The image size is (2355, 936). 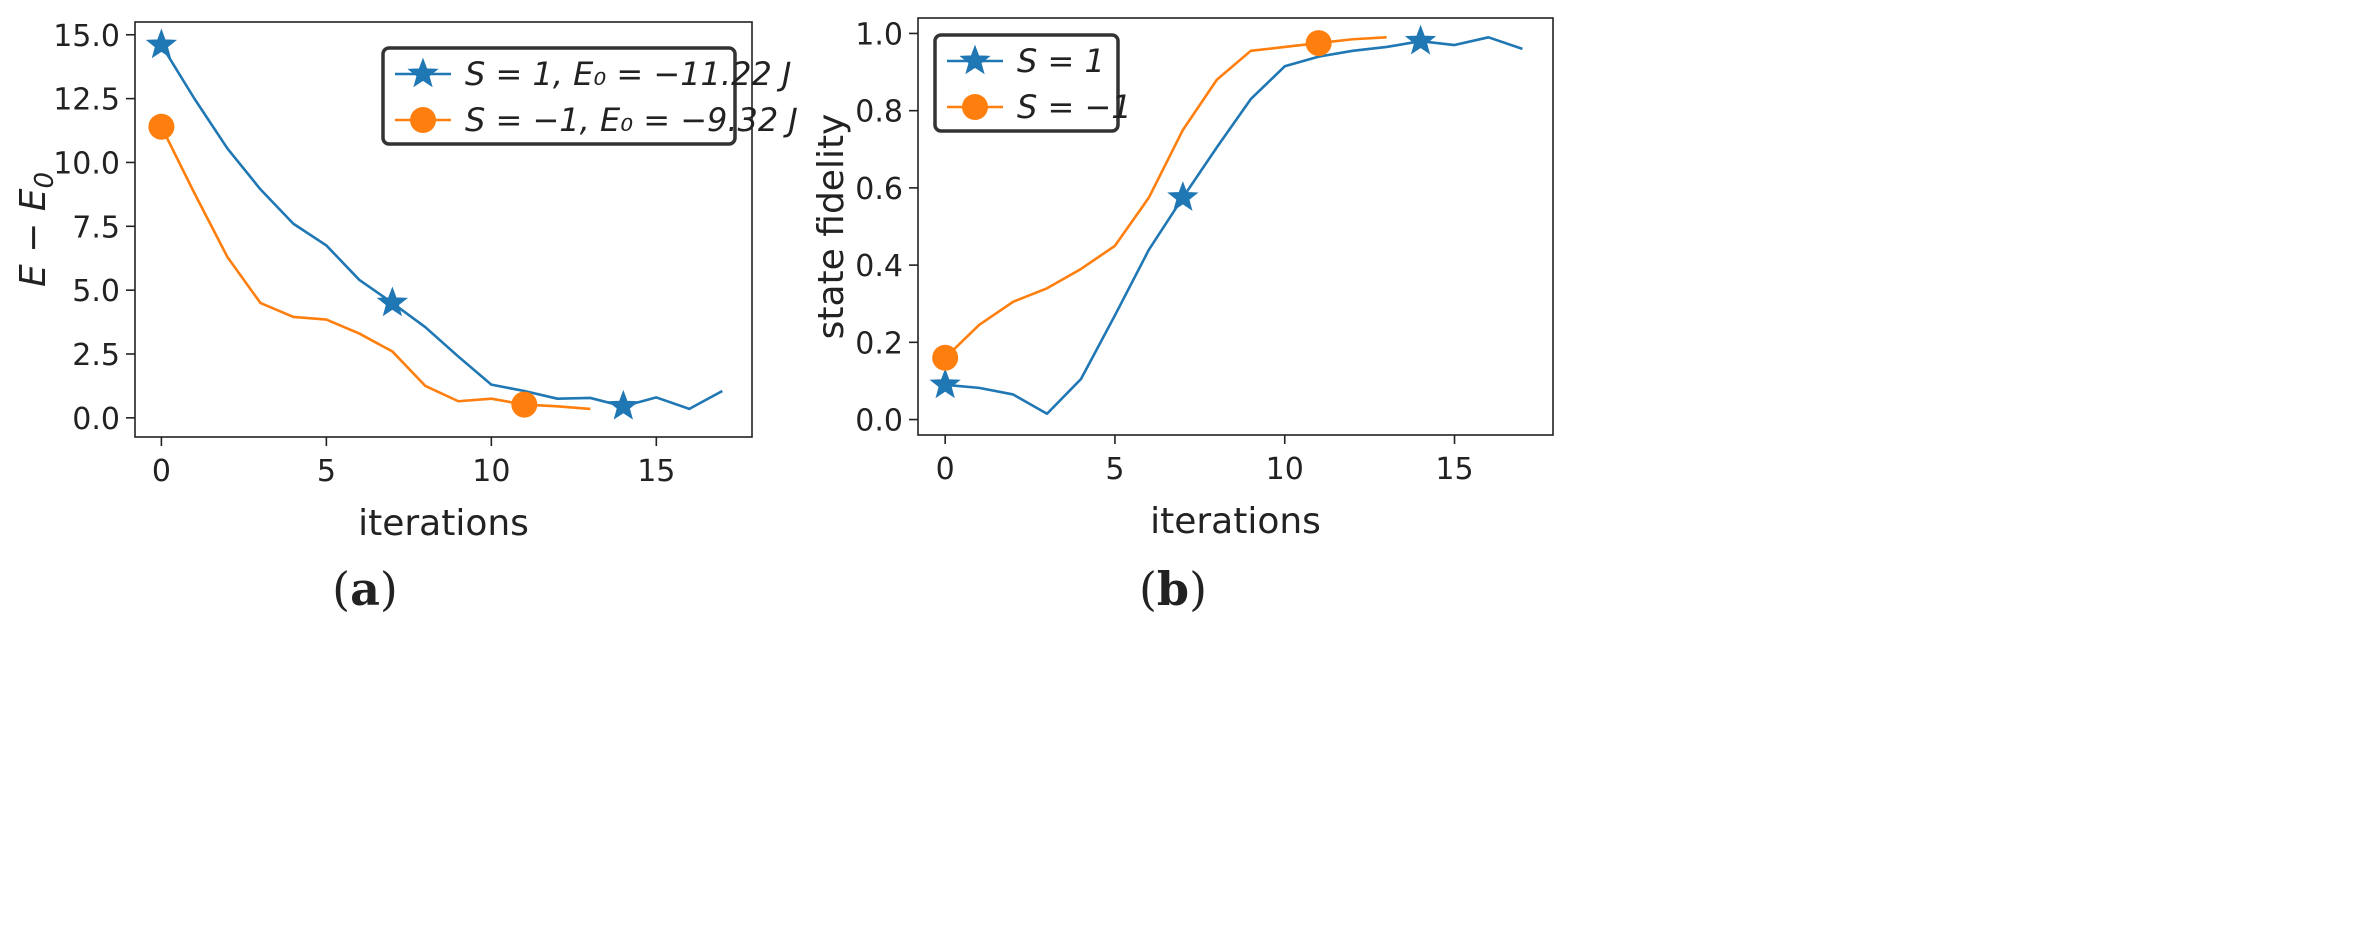 I want to click on y-tick-label: 12.5, so click(x=86, y=100).